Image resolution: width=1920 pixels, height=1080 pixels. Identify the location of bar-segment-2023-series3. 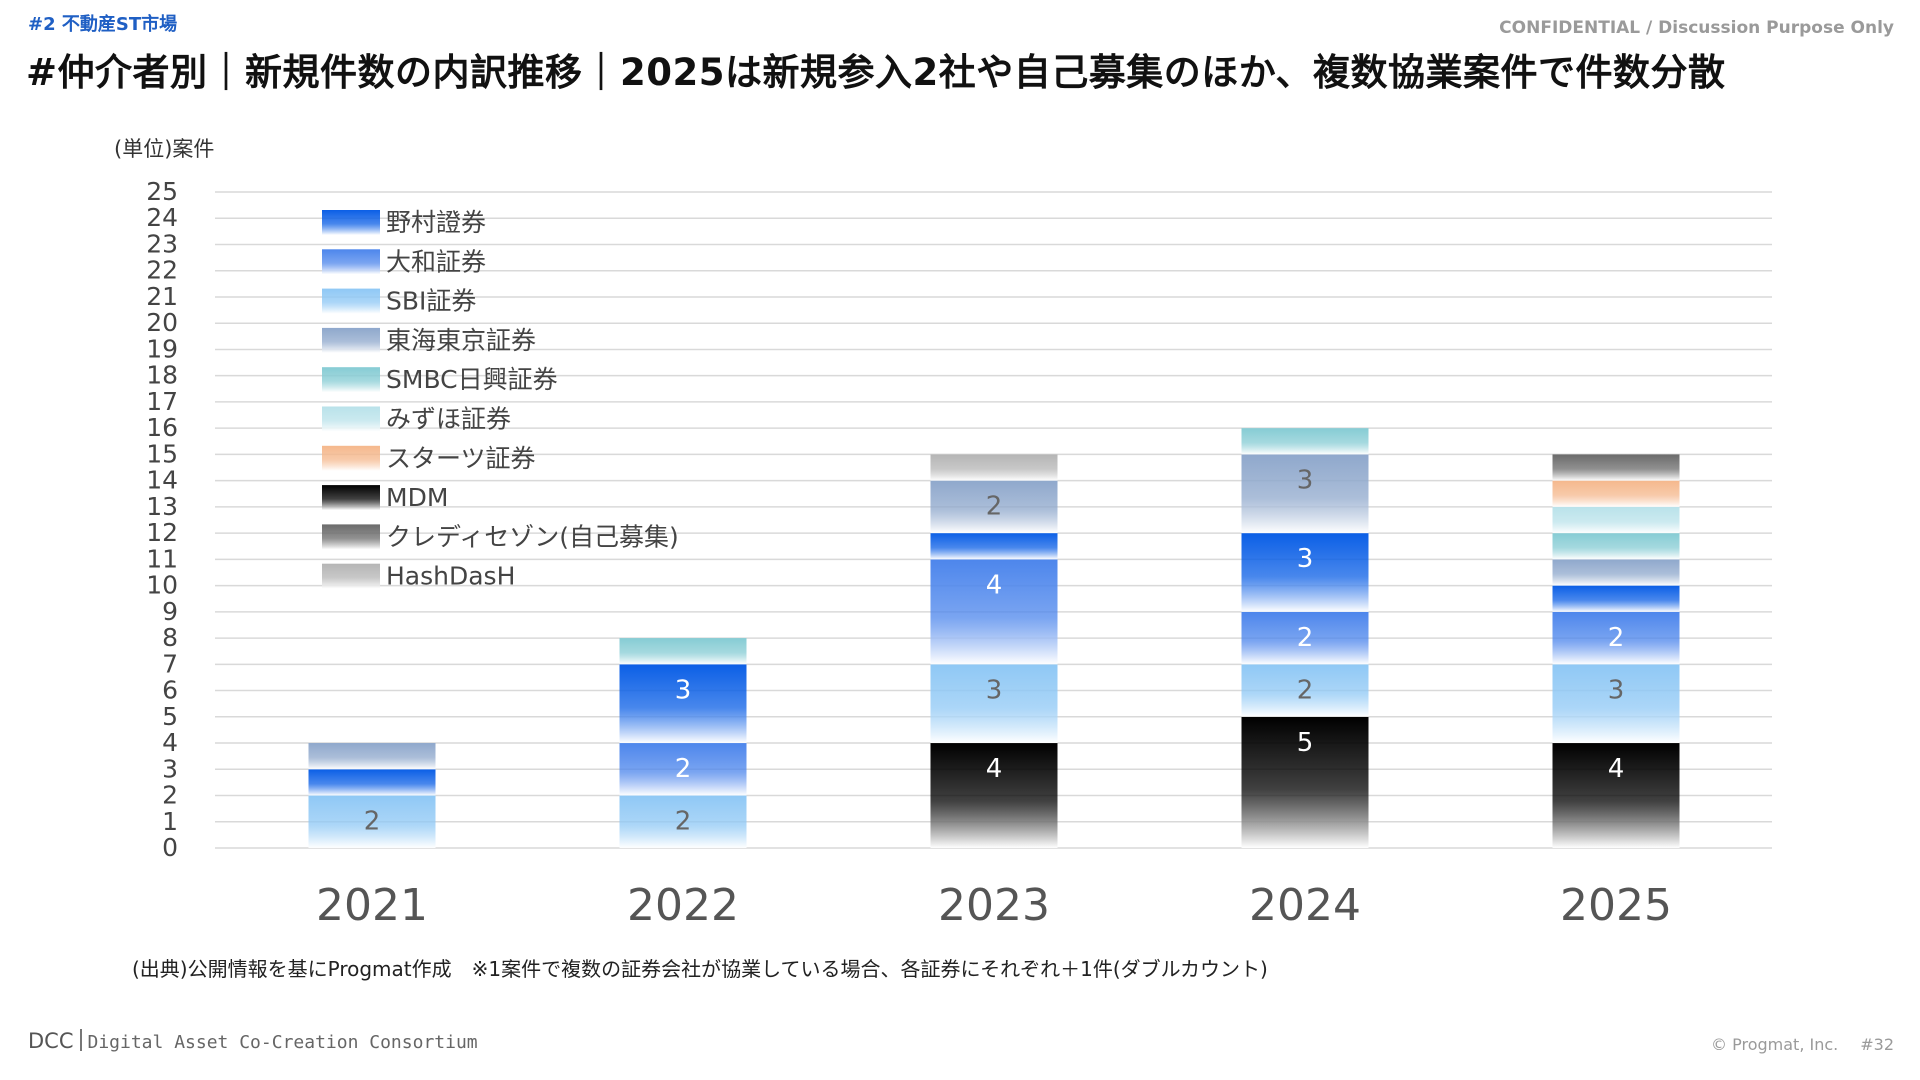
(994, 546).